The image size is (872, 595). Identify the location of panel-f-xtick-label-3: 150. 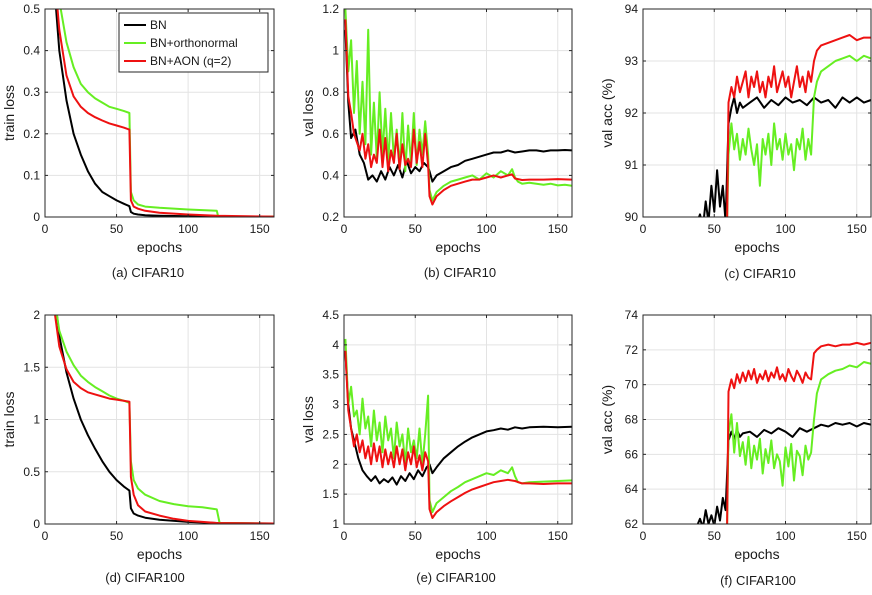
(857, 536).